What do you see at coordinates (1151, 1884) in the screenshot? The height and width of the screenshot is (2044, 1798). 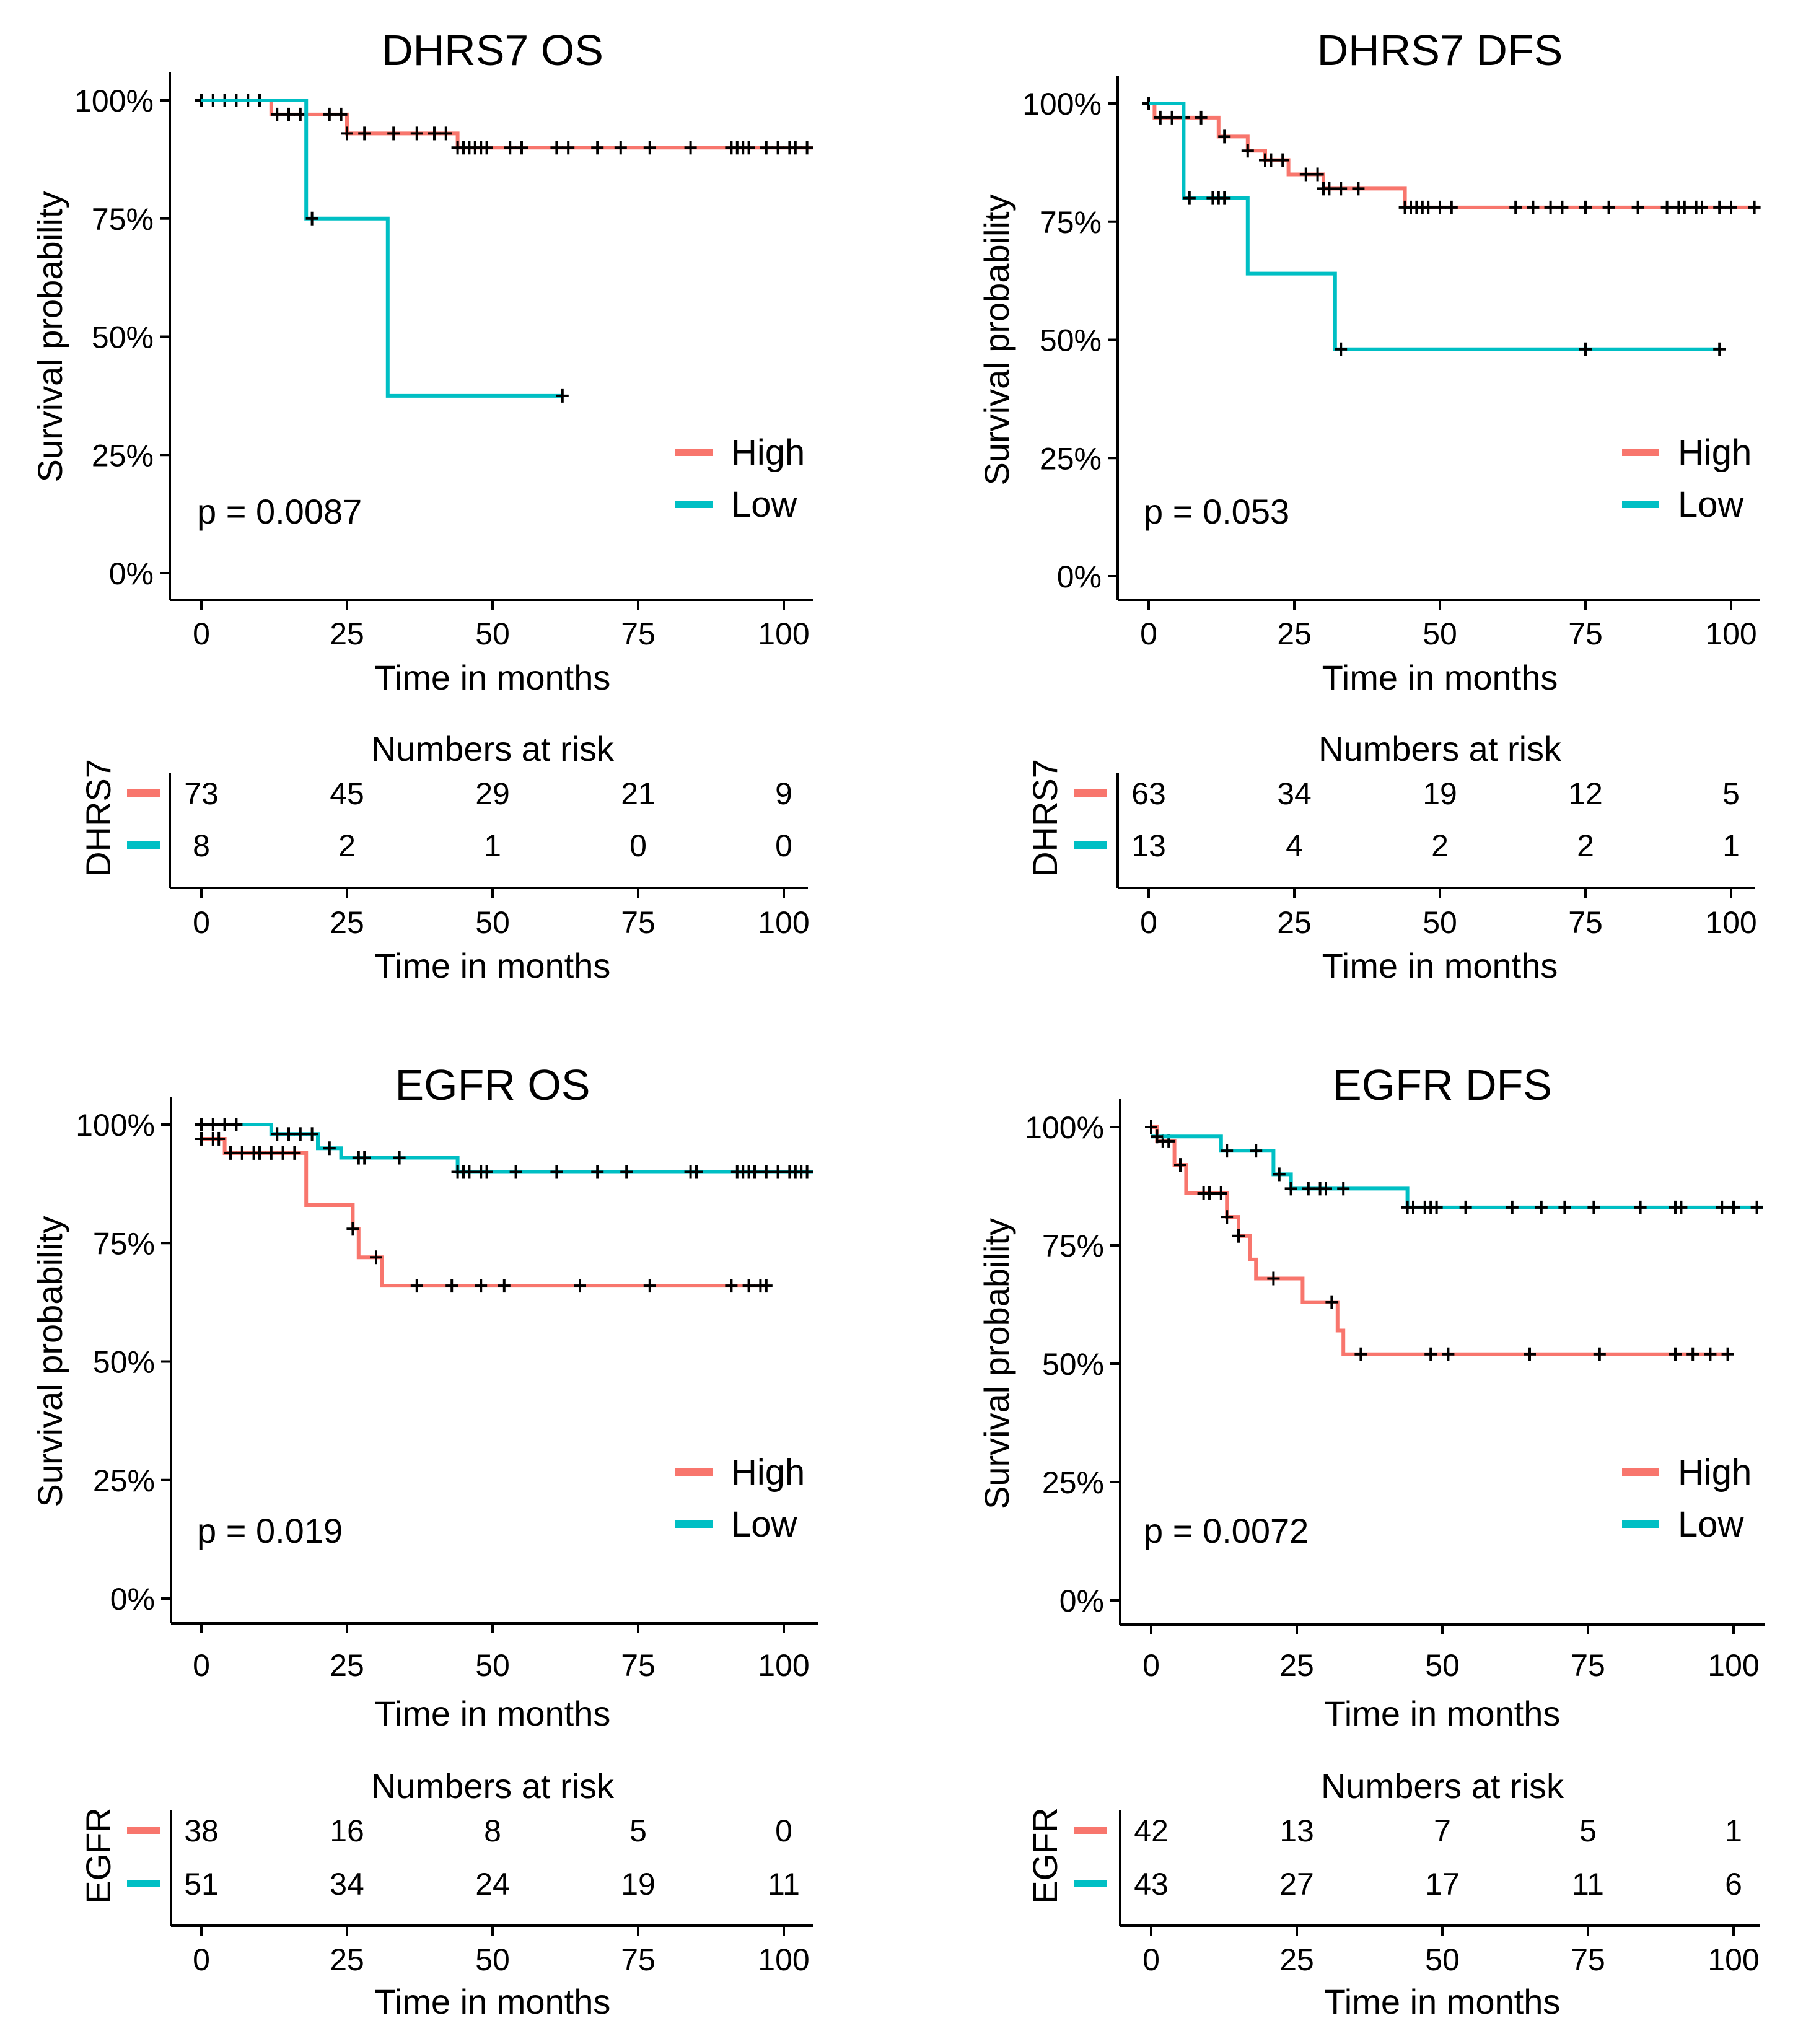 I see `risk-count-low: 43` at bounding box center [1151, 1884].